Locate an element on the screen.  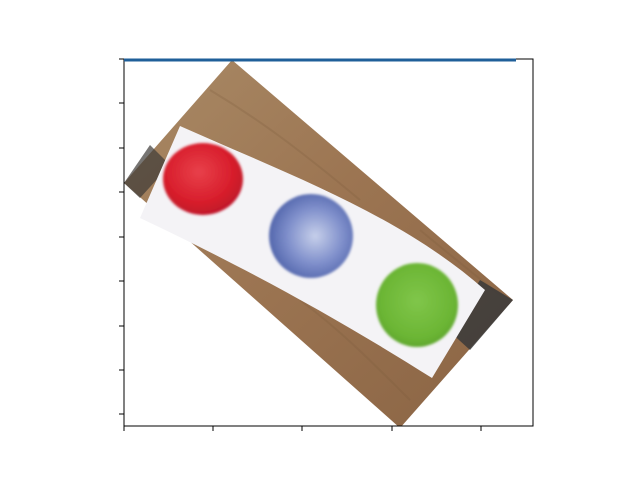
dark-strip is located at coordinates (480, 315).